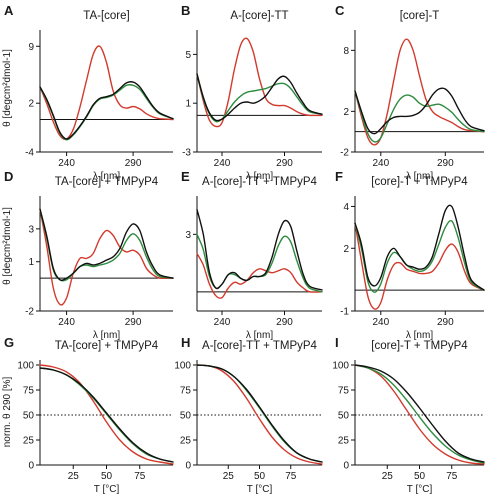  I want to click on panel-c: C [core]-T 240 290 -2 2 8 λ [nm], so click(410, 92).